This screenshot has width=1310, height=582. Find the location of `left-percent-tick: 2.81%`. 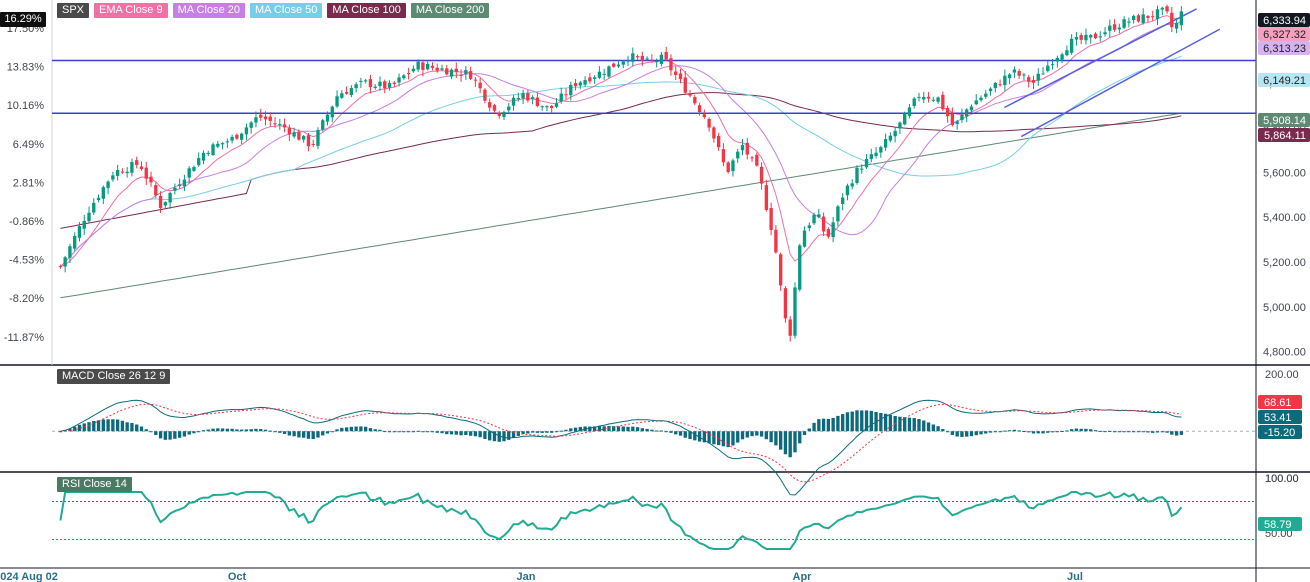

left-percent-tick: 2.81% is located at coordinates (28, 183).